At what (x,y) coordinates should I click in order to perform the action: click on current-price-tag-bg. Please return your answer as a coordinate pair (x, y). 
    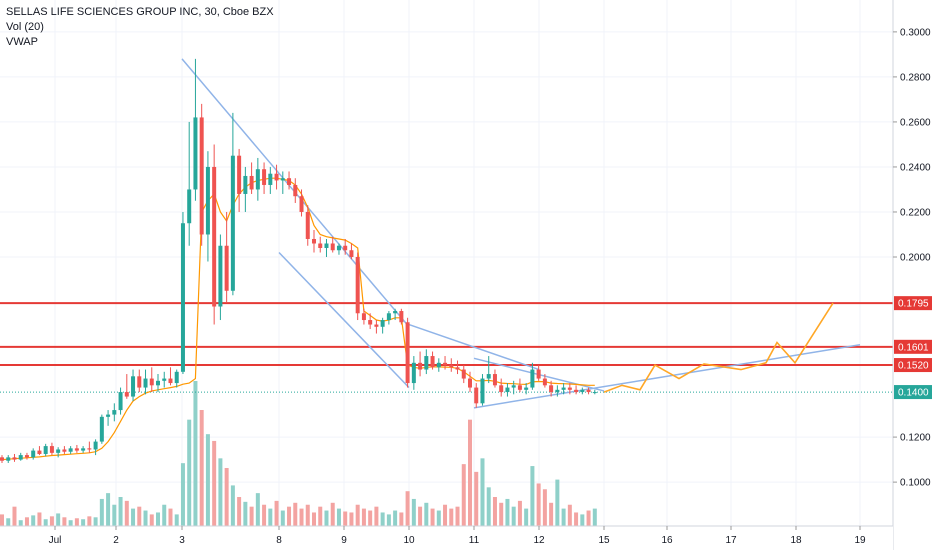
    Looking at the image, I should click on (913, 392).